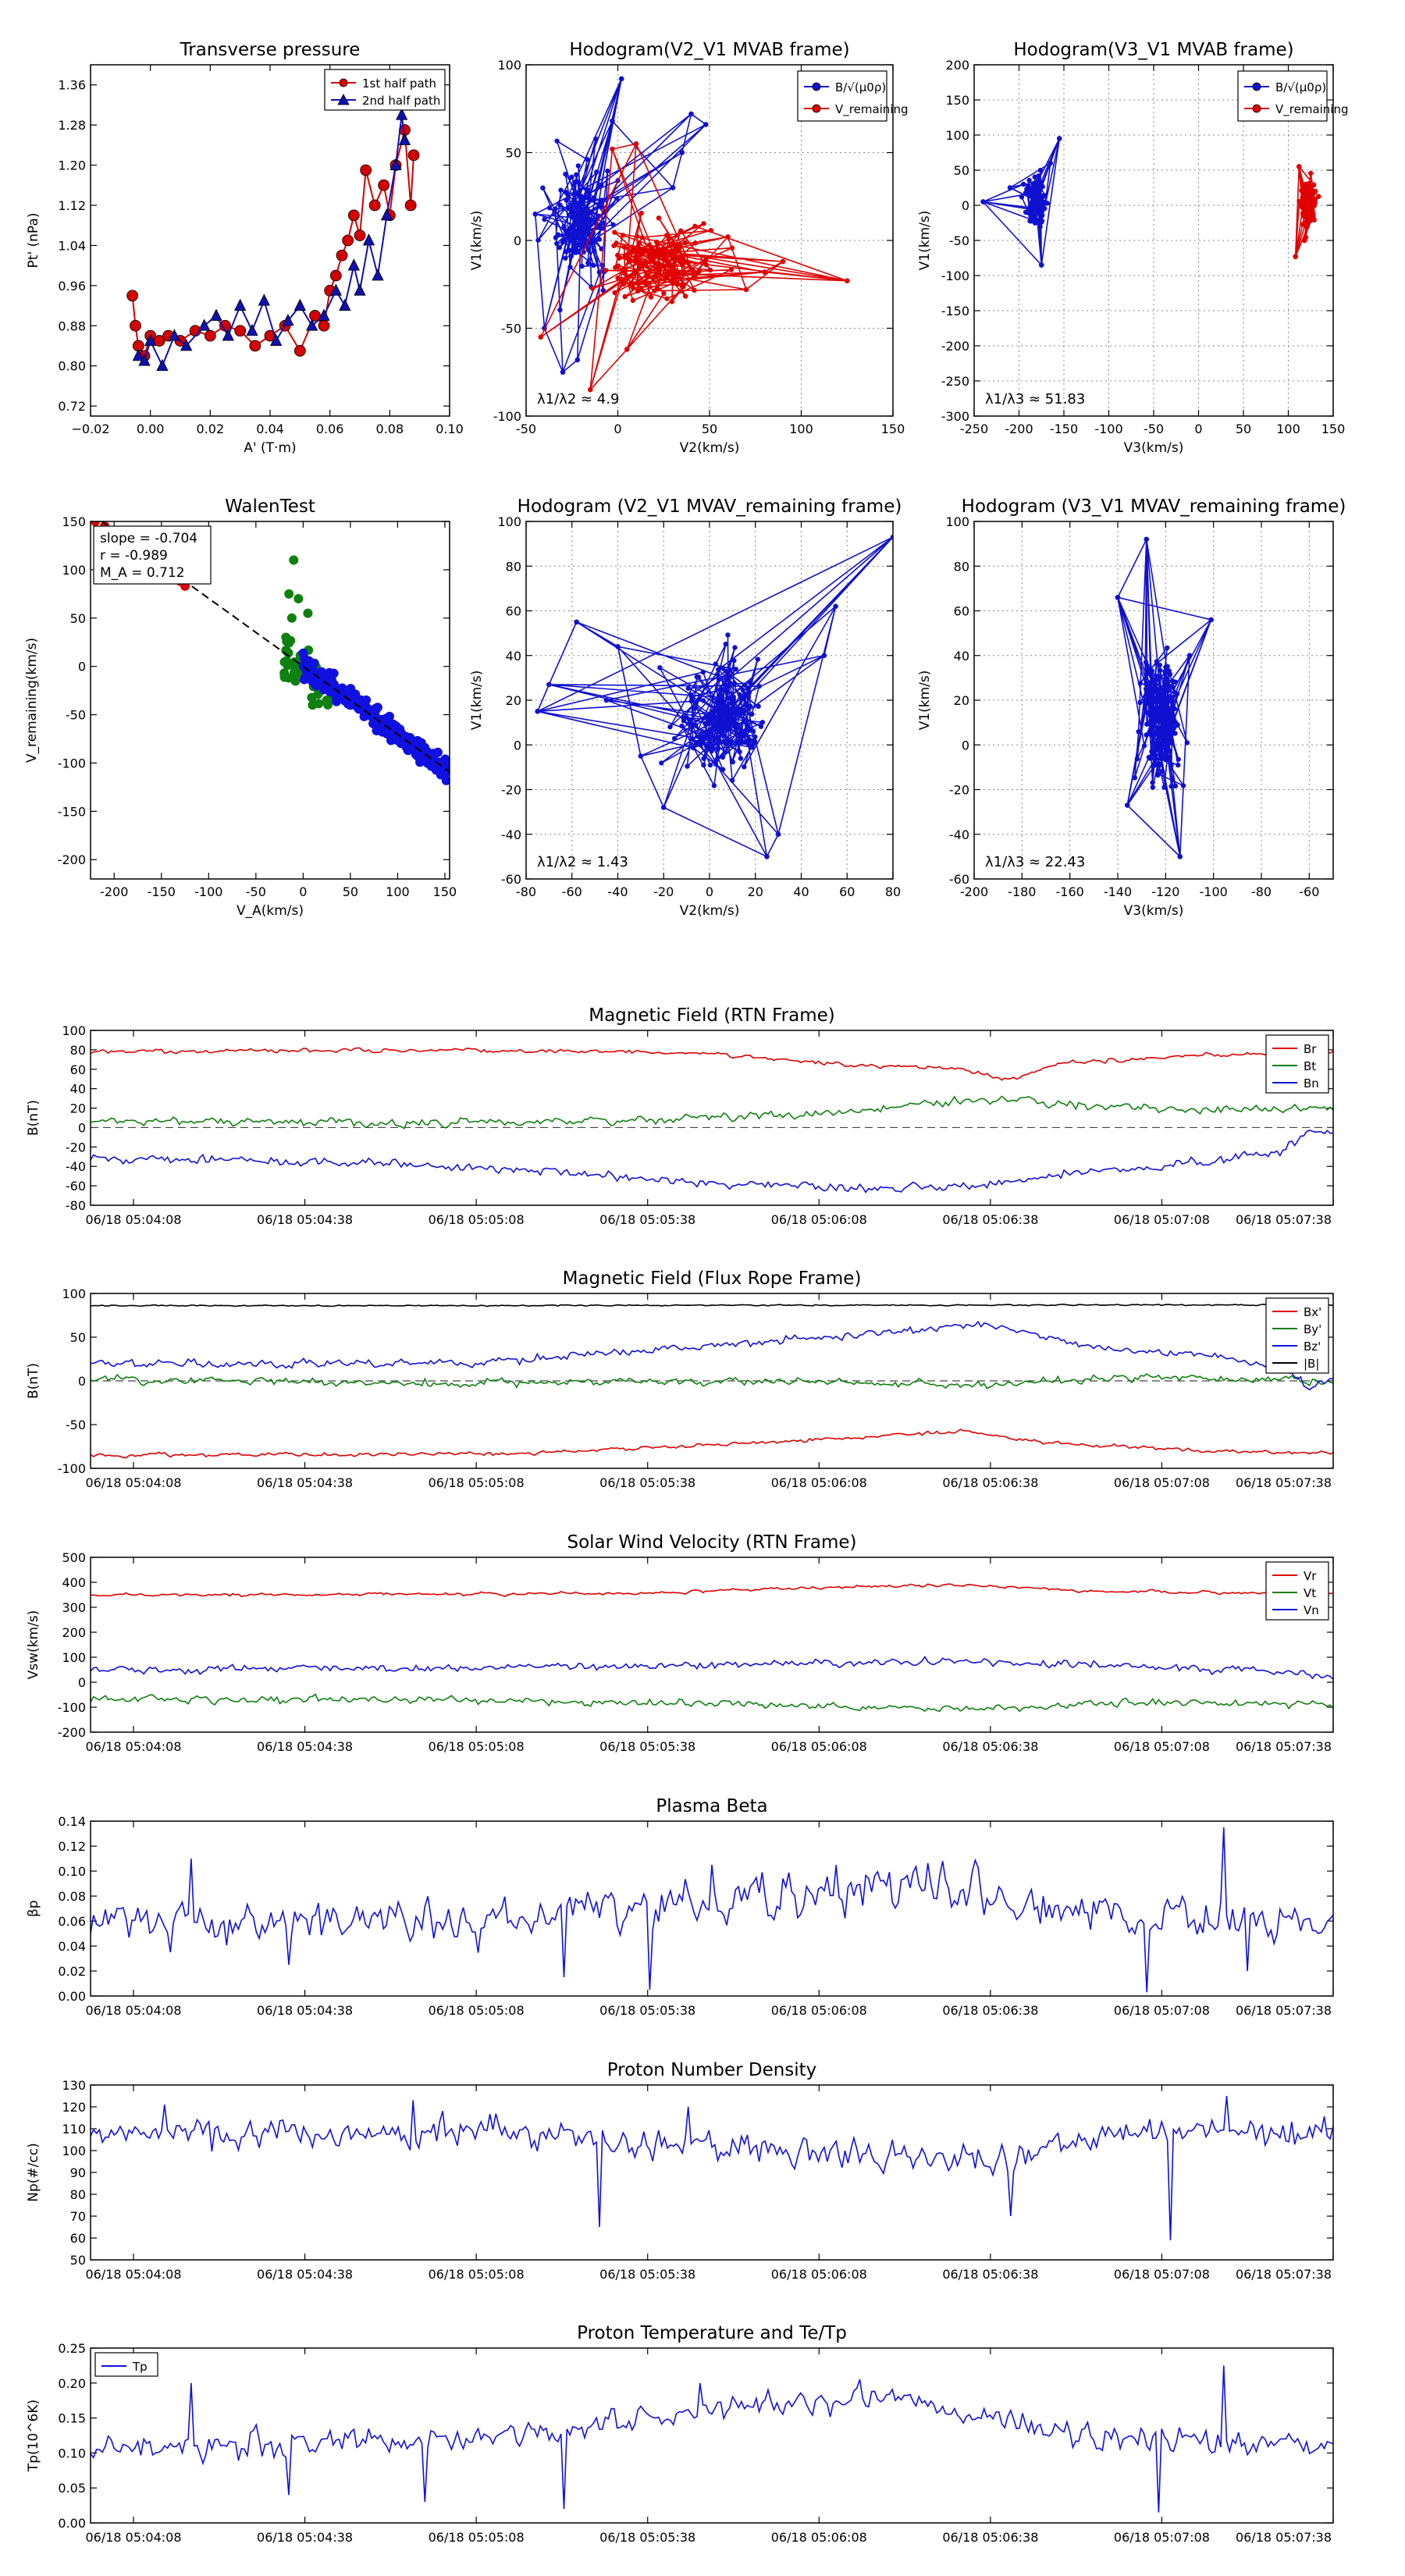 The width and height of the screenshot is (1405, 2576). I want to click on y-tick-label: 80, so click(78, 2194).